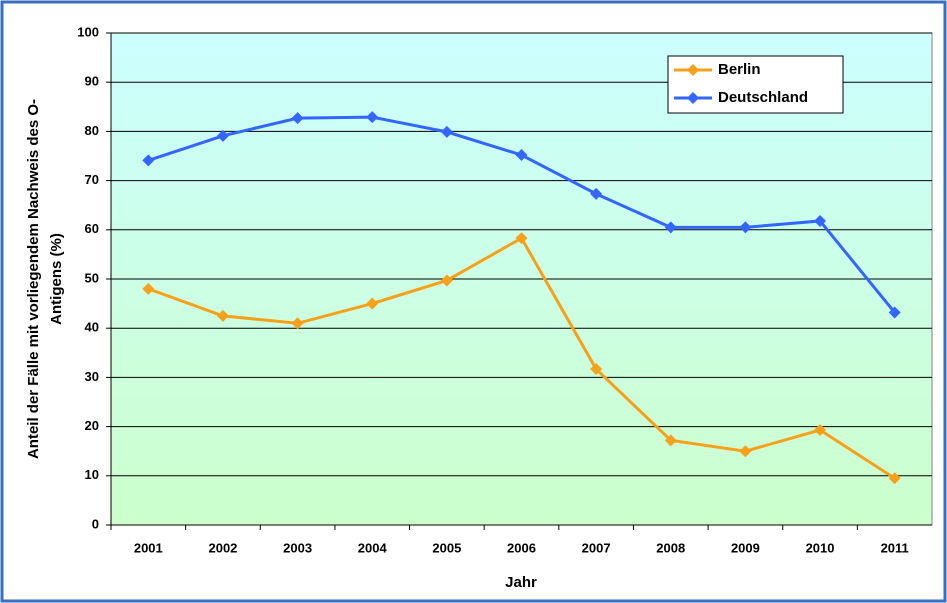  Describe the element at coordinates (95, 523) in the screenshot. I see `y-tick-label: 0` at that location.